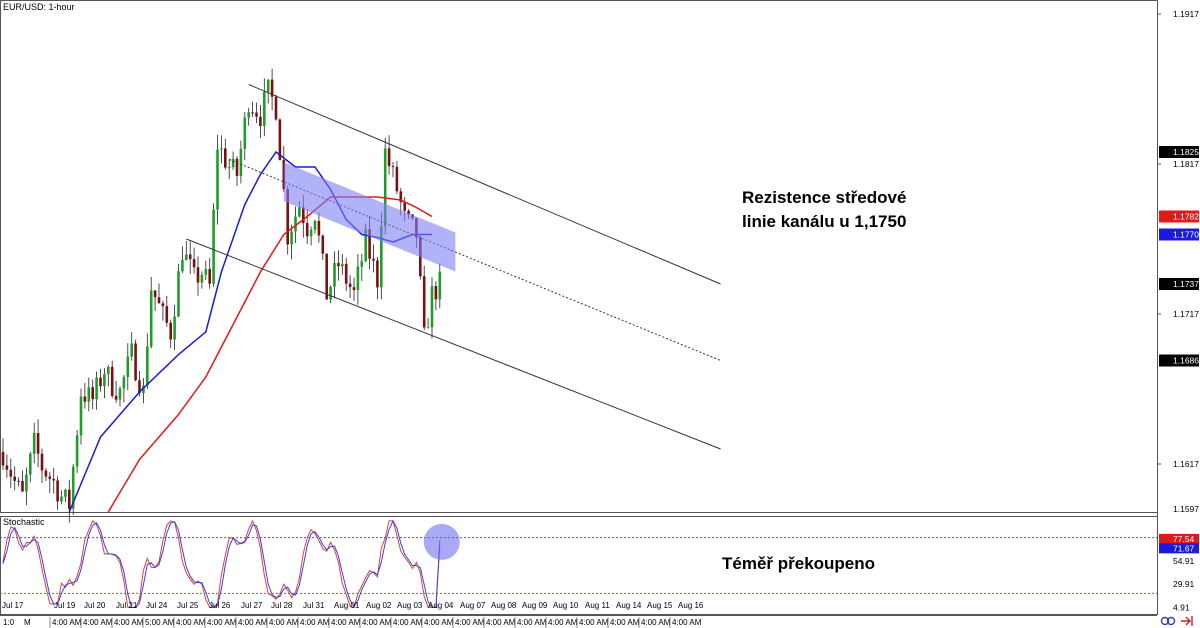 The height and width of the screenshot is (628, 1200). I want to click on channel-upper-line, so click(484, 184).